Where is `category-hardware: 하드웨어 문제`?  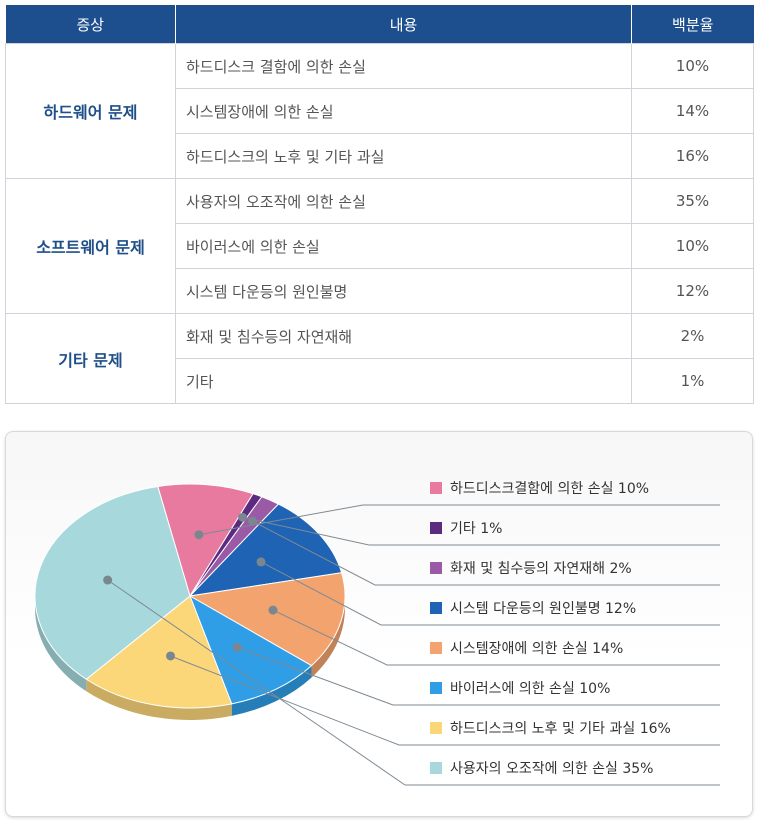 category-hardware: 하드웨어 문제 is located at coordinates (90, 111).